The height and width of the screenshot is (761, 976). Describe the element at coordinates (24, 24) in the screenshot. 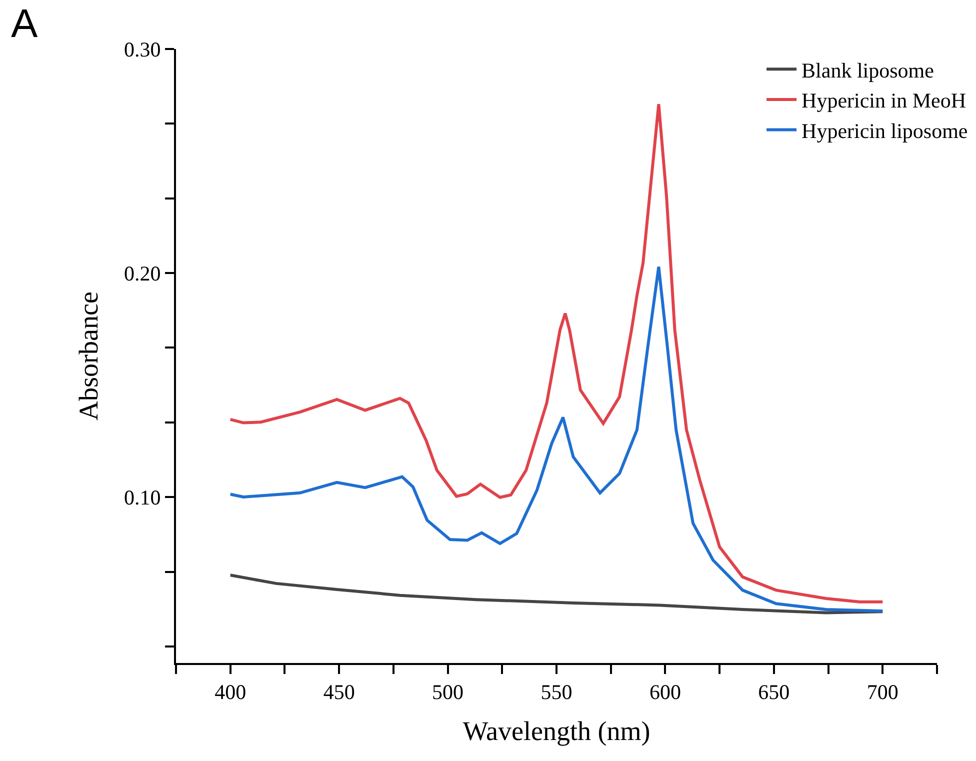

I see `text: A` at that location.